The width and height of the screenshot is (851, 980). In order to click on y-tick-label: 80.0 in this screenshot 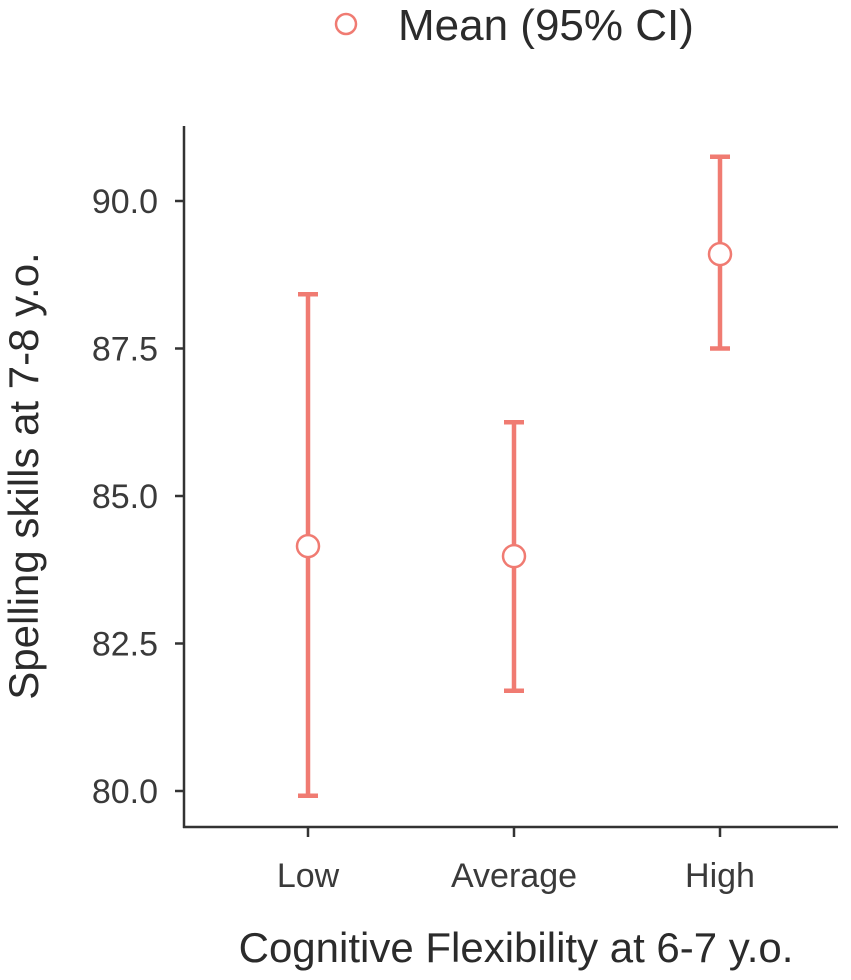, I will do `click(125, 792)`.